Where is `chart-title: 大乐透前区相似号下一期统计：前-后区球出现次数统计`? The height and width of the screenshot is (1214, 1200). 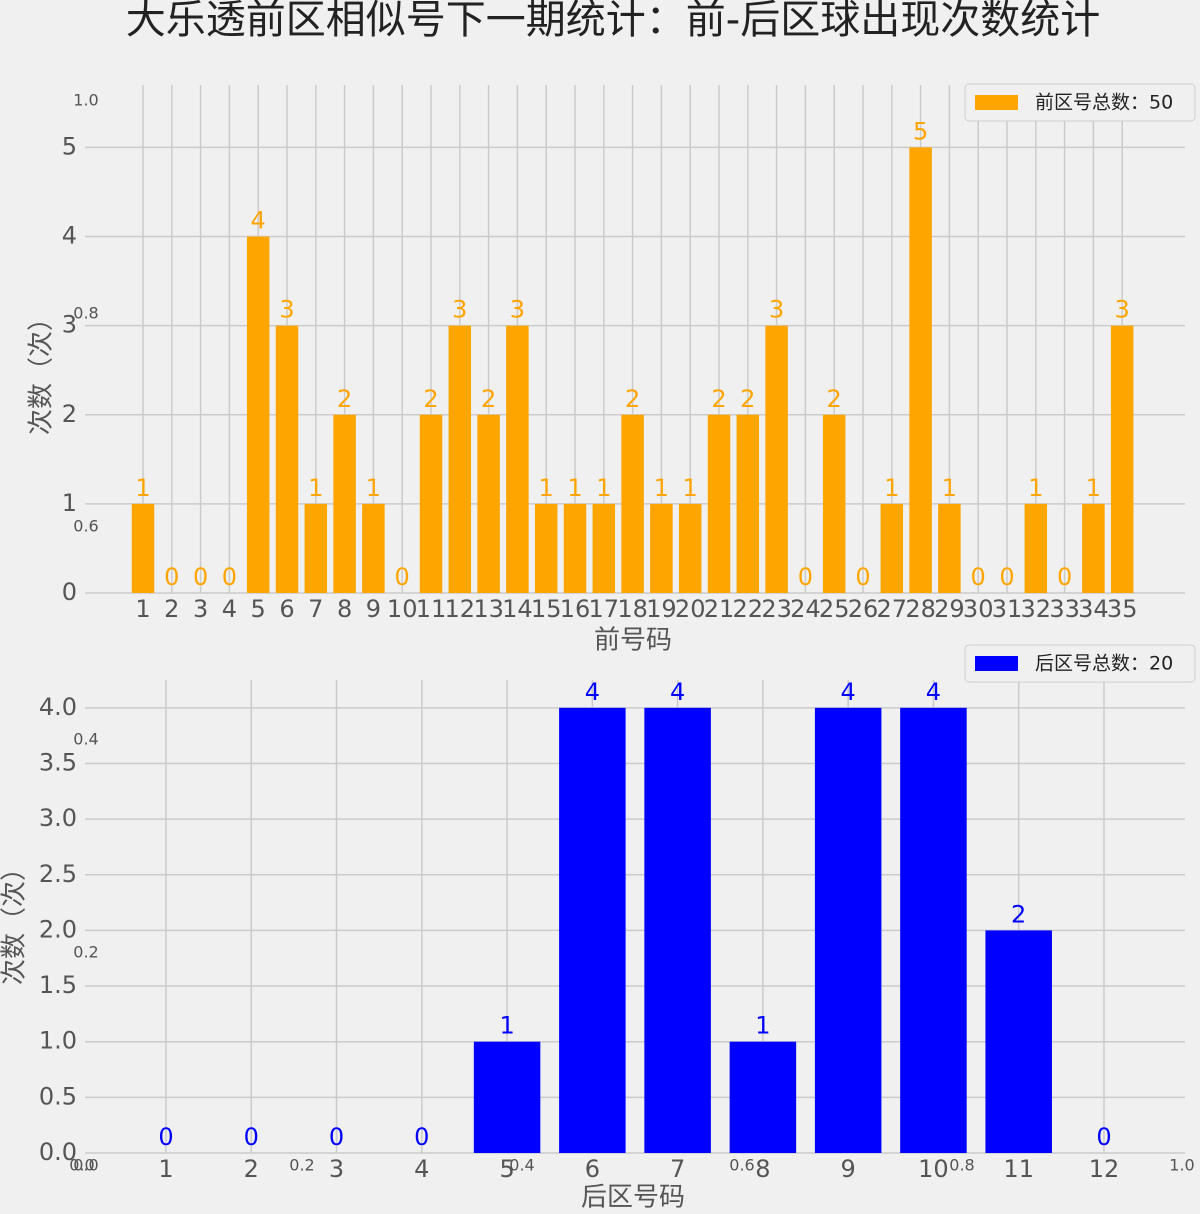 chart-title: 大乐透前区相似号下一期统计：前-后区球出现次数统计 is located at coordinates (613, 21).